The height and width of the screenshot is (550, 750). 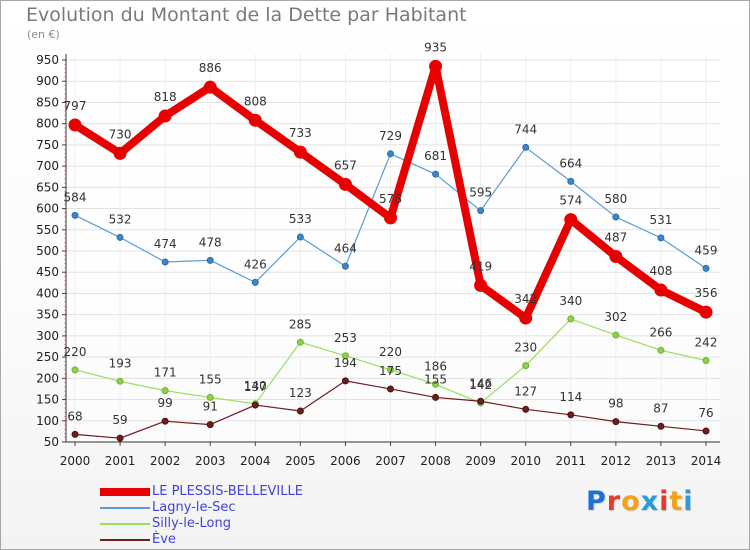 What do you see at coordinates (706, 461) in the screenshot?
I see `x-tick-label: 2014` at bounding box center [706, 461].